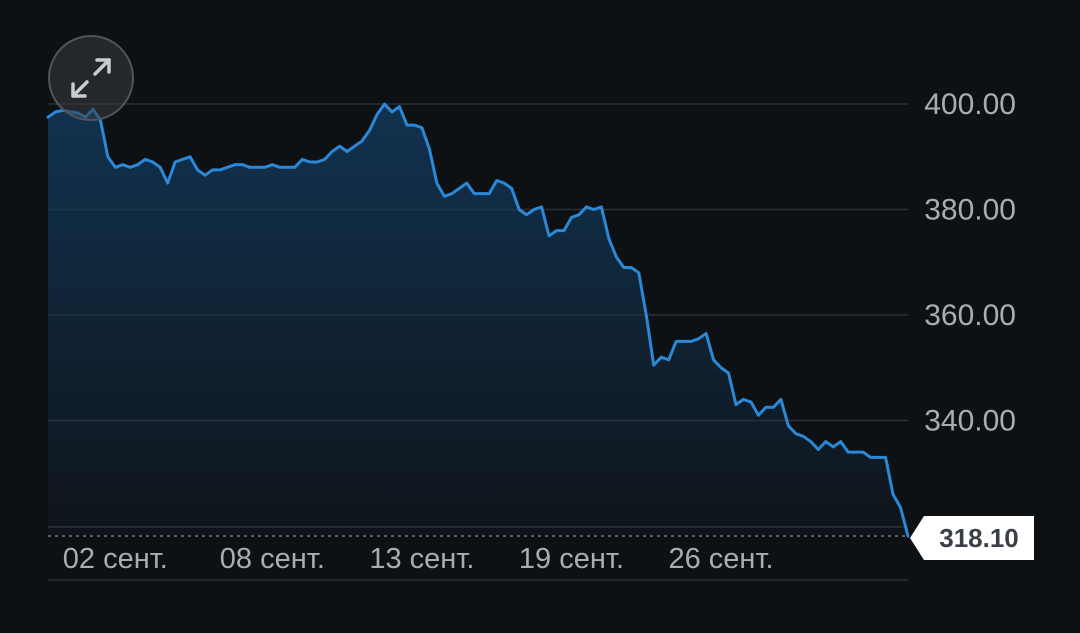  Describe the element at coordinates (970, 420) in the screenshot. I see `y-tick-label: 340.00` at that location.